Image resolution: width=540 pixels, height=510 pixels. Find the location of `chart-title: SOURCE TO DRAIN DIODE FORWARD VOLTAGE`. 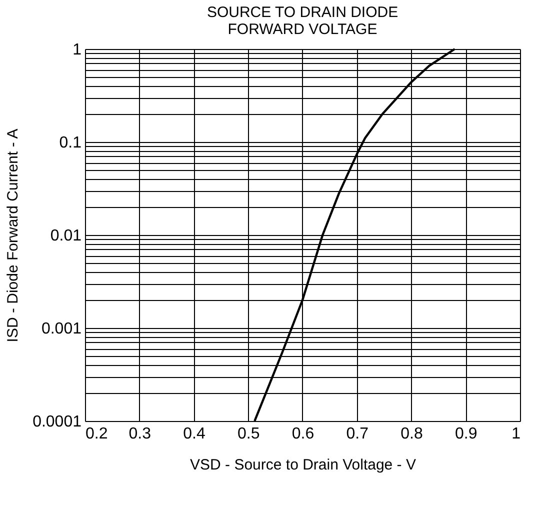

chart-title: SOURCE TO DRAIN DIODE FORWARD VOLTAGE is located at coordinates (302, 21).